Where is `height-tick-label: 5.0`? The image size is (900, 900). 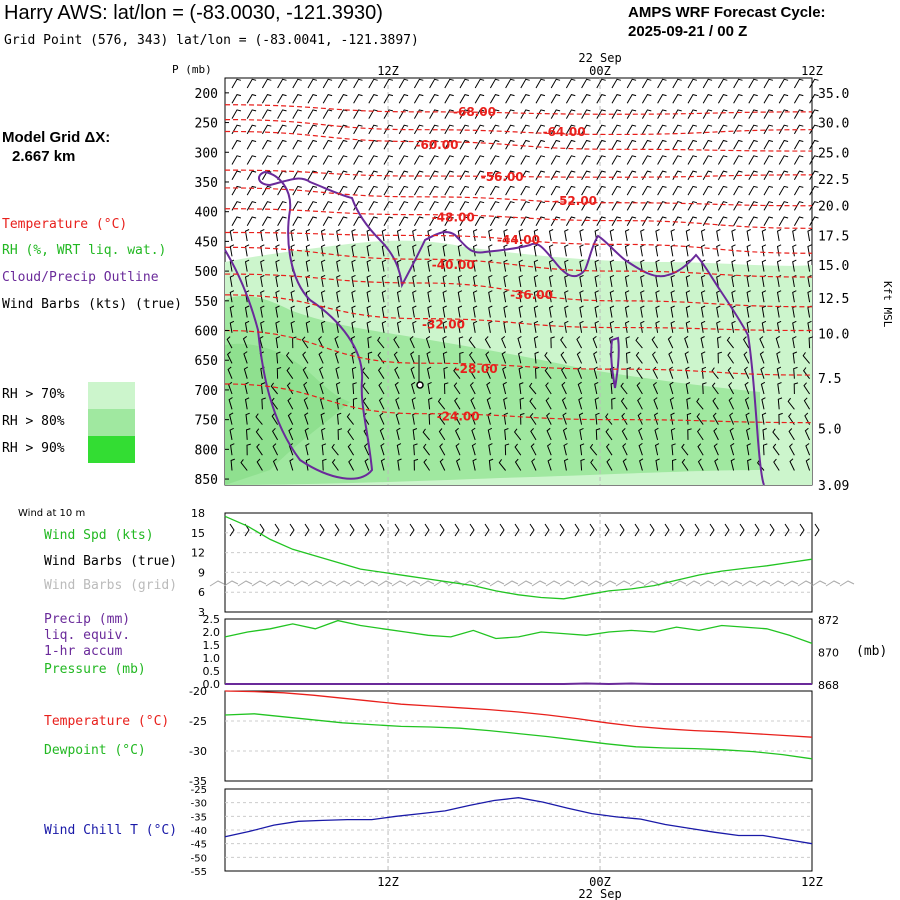
height-tick-label: 5.0 is located at coordinates (829, 430).